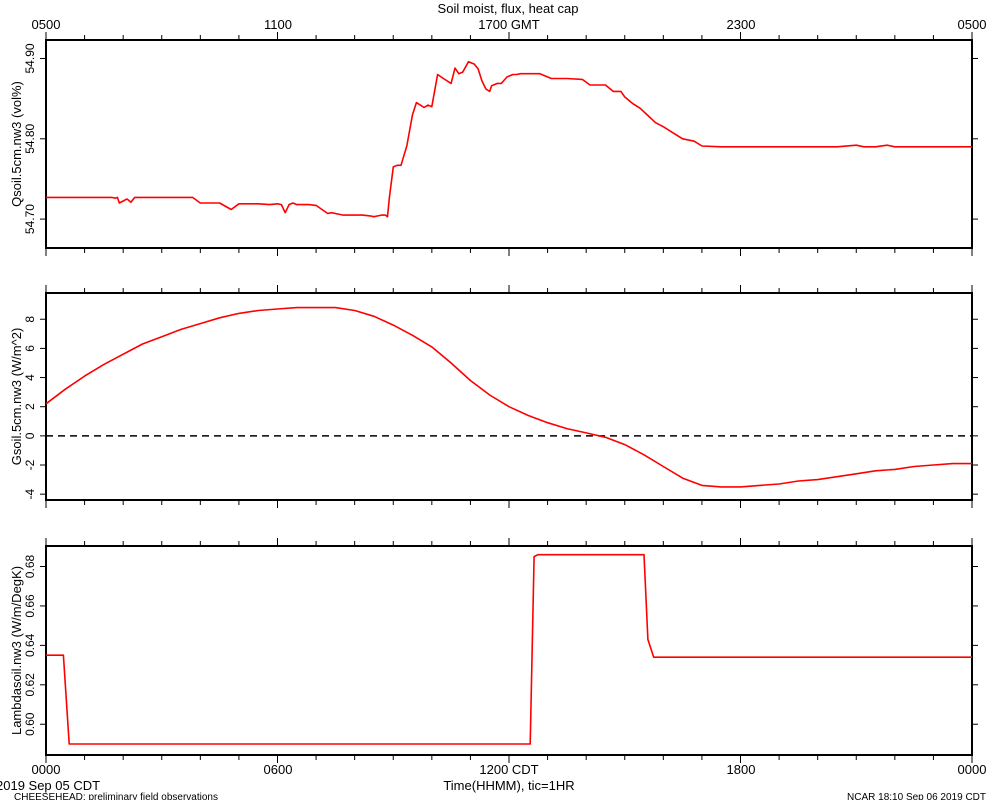  I want to click on y-tick-label: 0.62, so click(30, 685).